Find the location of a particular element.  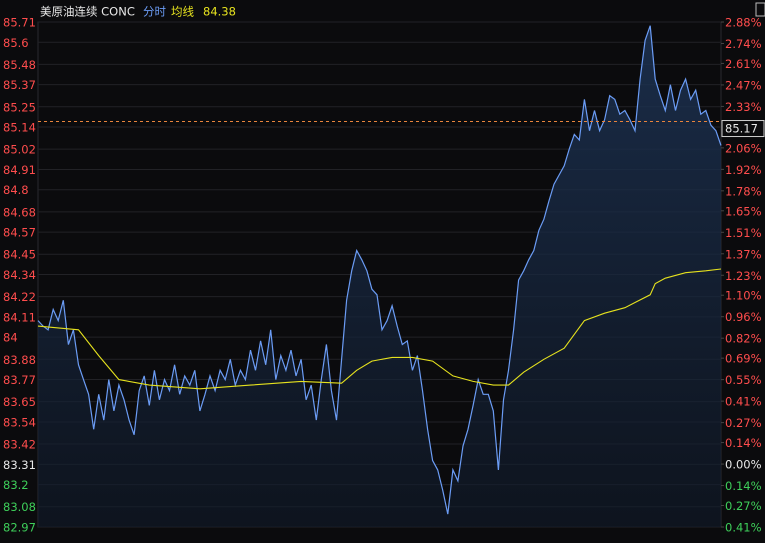

y2-tick-label: 0.55% is located at coordinates (743, 380).